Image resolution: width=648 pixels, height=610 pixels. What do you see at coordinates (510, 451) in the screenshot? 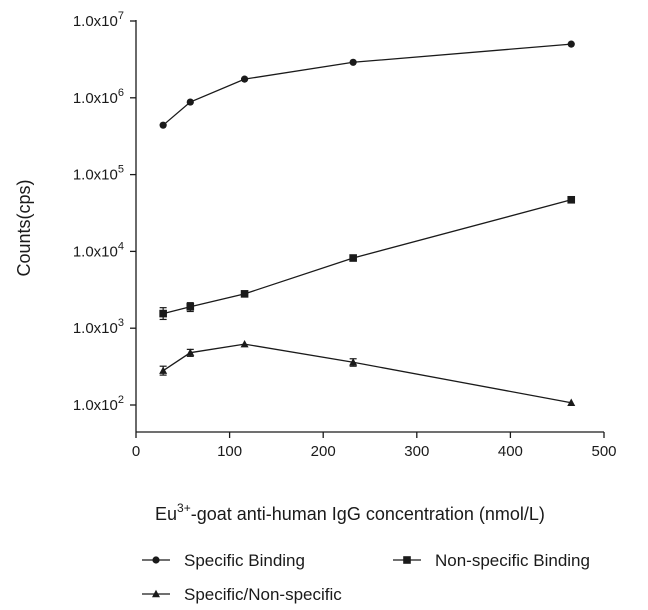
I see `x-tick-label: 400` at bounding box center [510, 451].